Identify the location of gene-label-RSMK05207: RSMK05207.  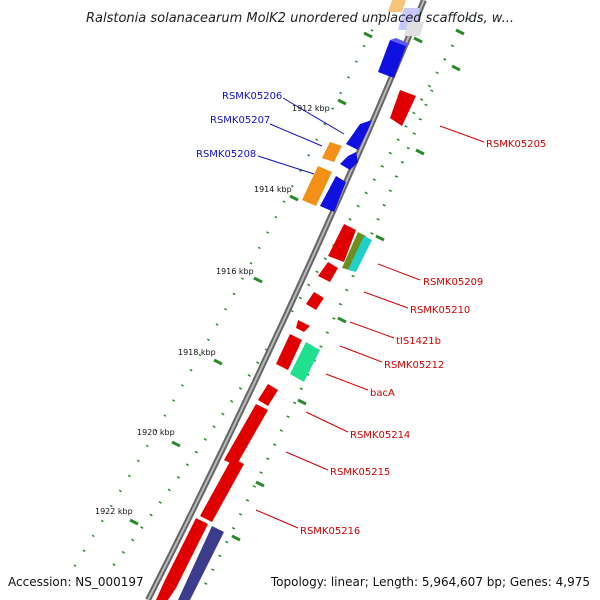
(240, 120).